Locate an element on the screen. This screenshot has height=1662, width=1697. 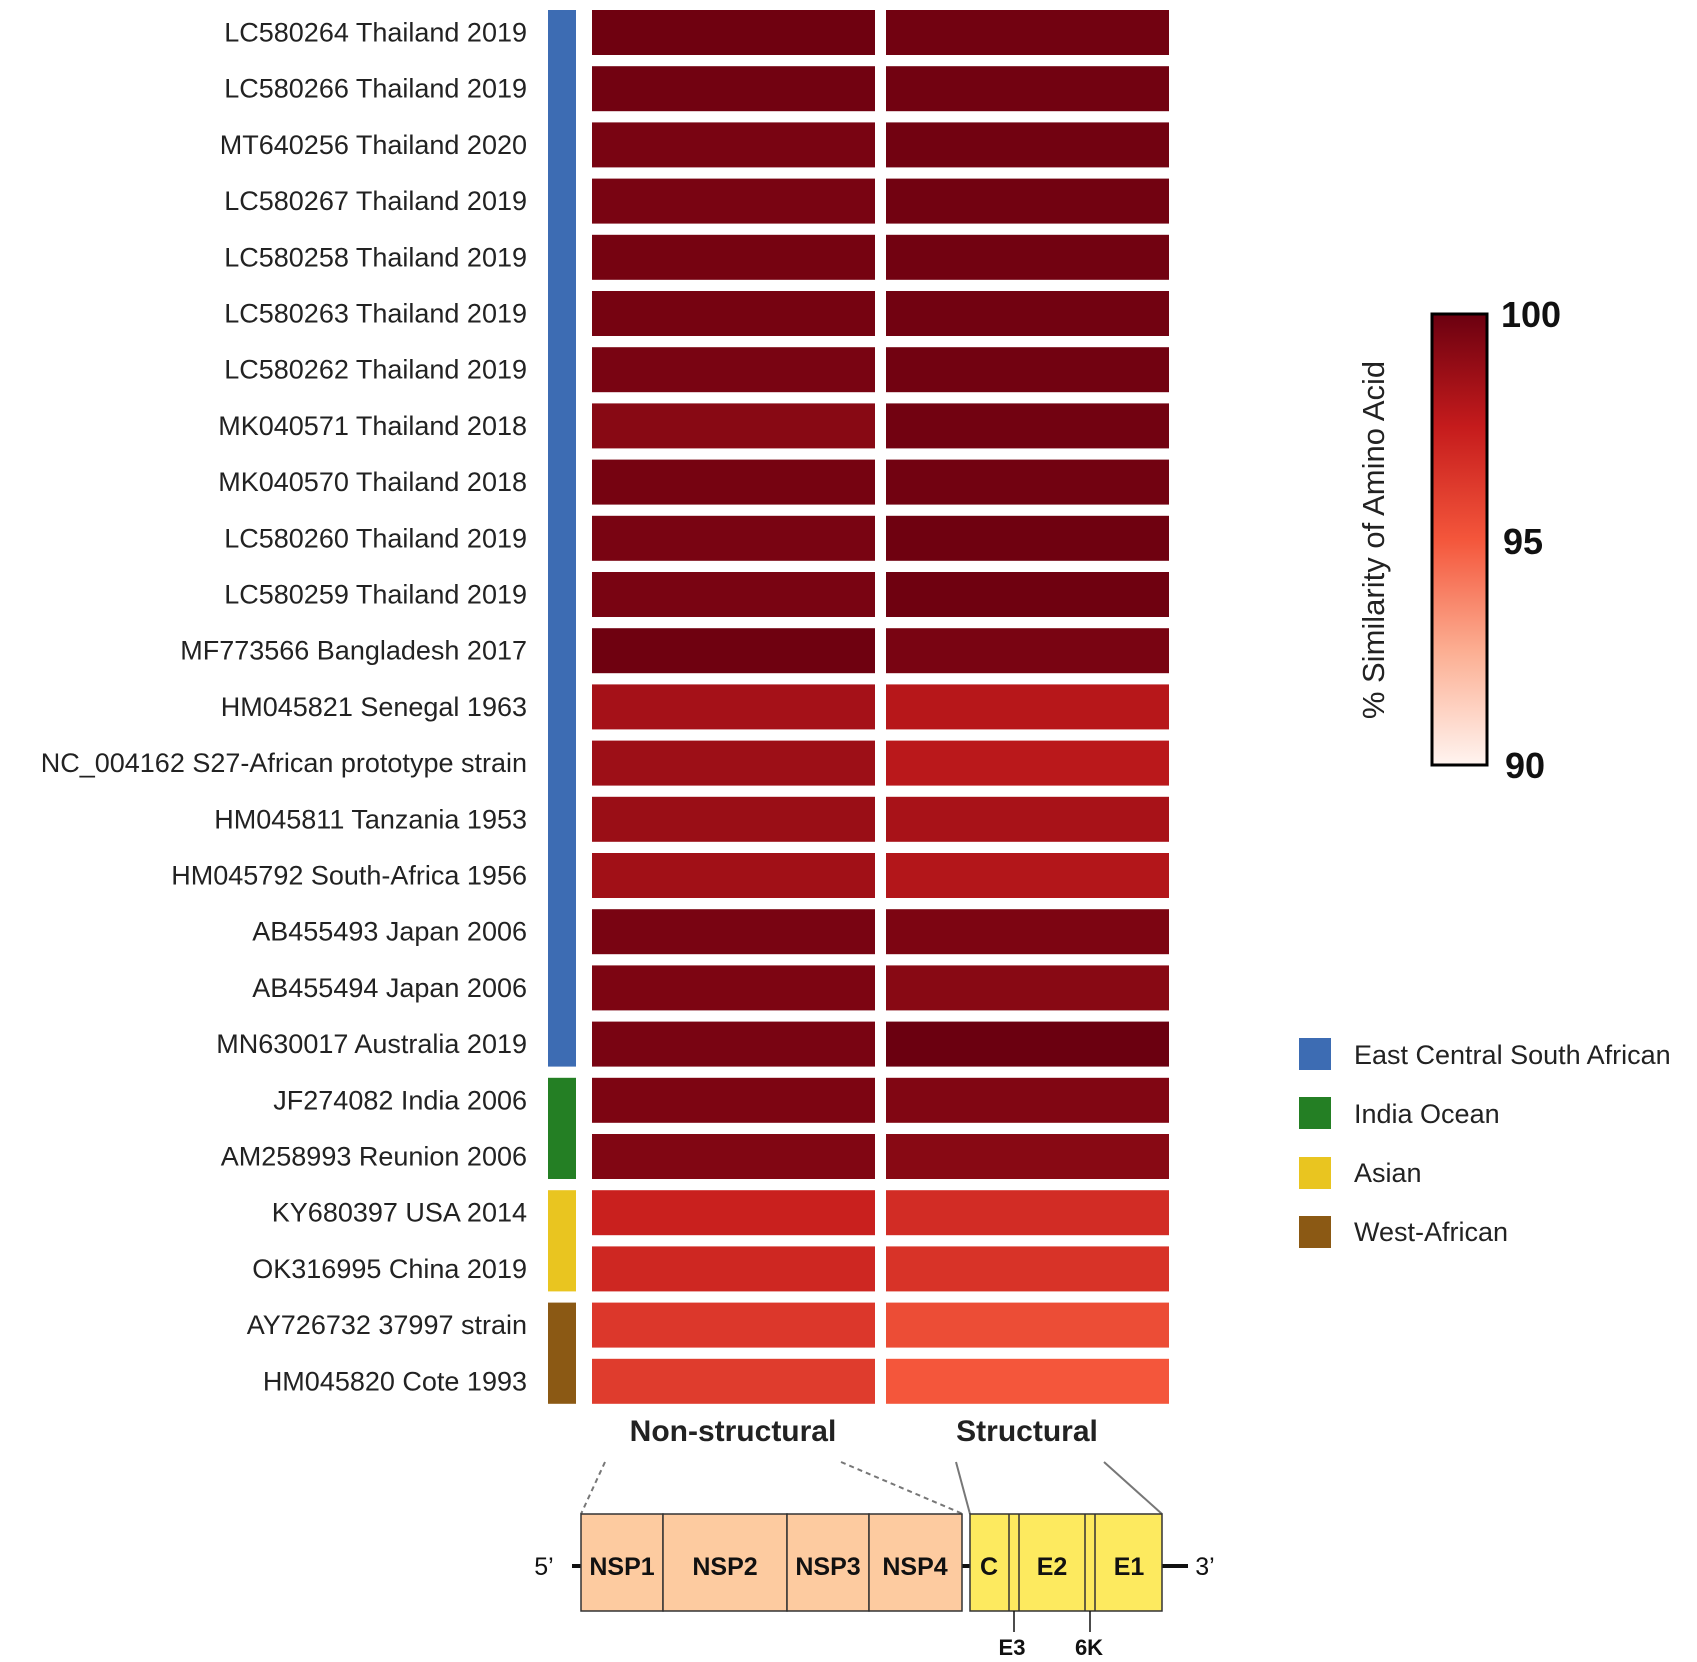
structural-segment-box is located at coordinates (1066, 1562).